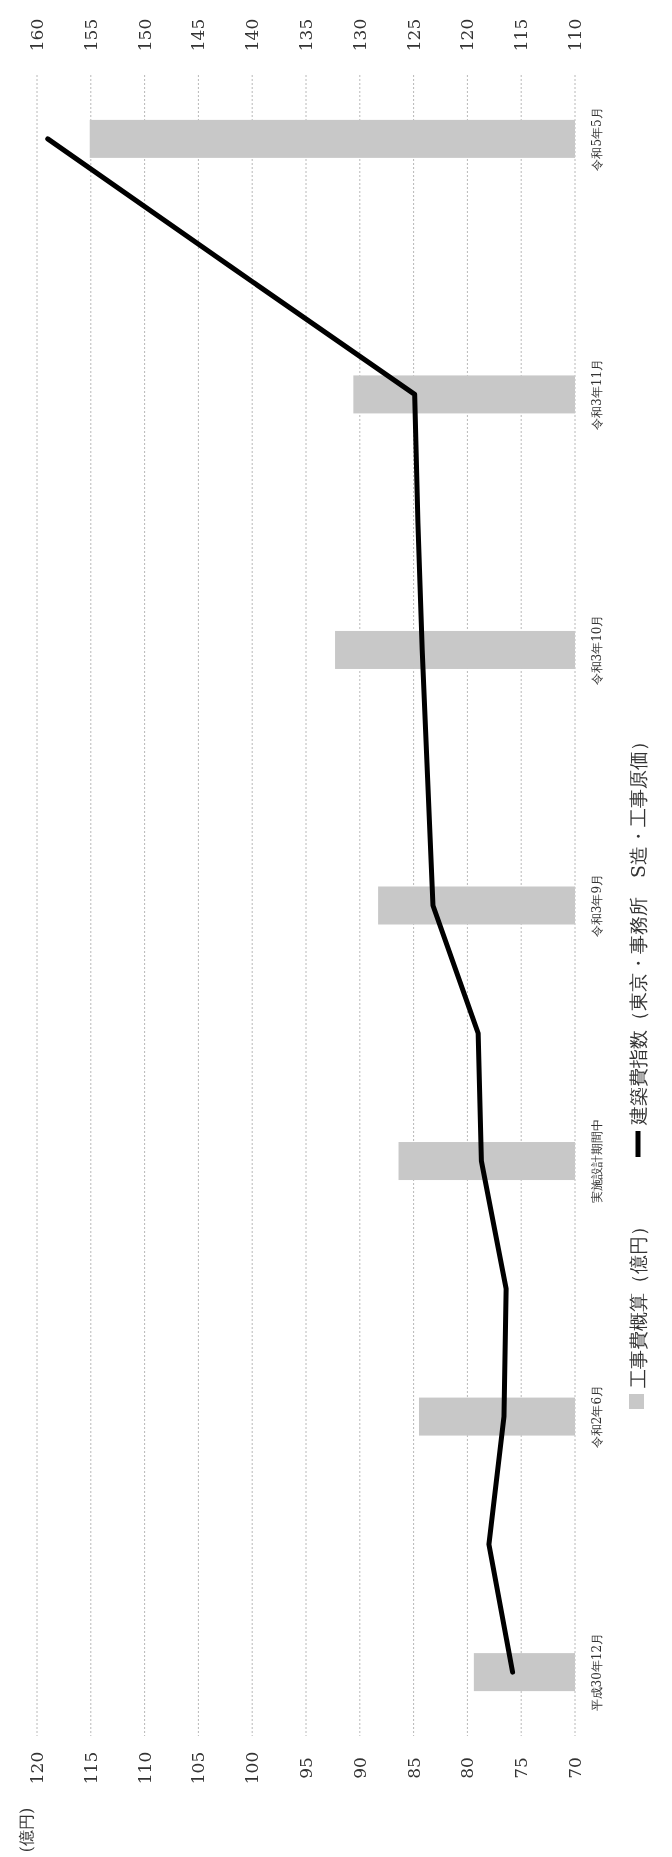 This screenshot has width=672, height=1857. I want to click on x-tick-label: 80, so click(467, 1768).